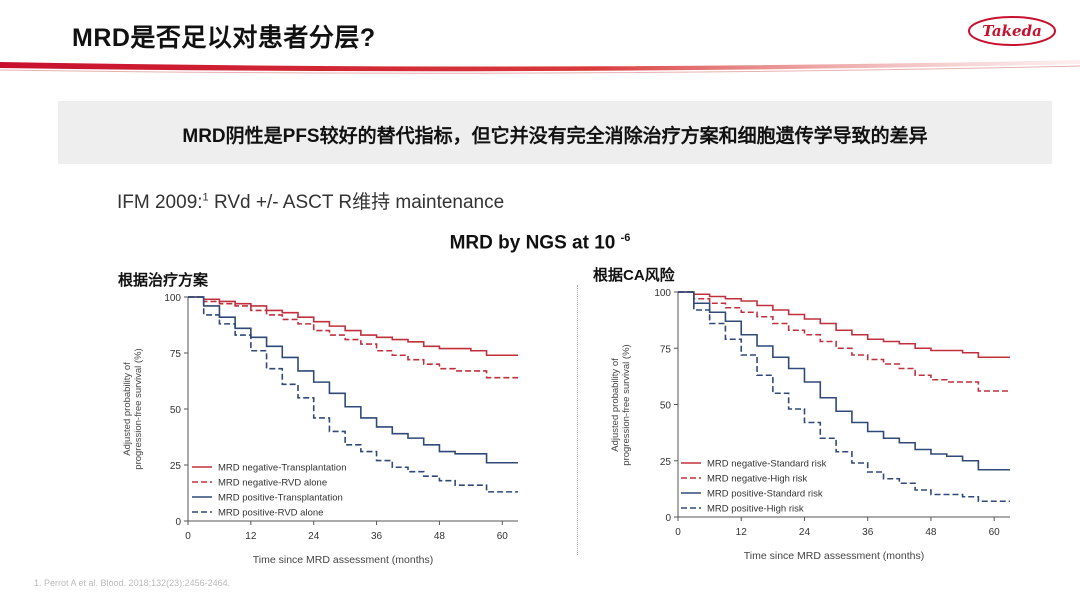 The image size is (1080, 594). I want to click on header-swoosh, so click(540, 67).